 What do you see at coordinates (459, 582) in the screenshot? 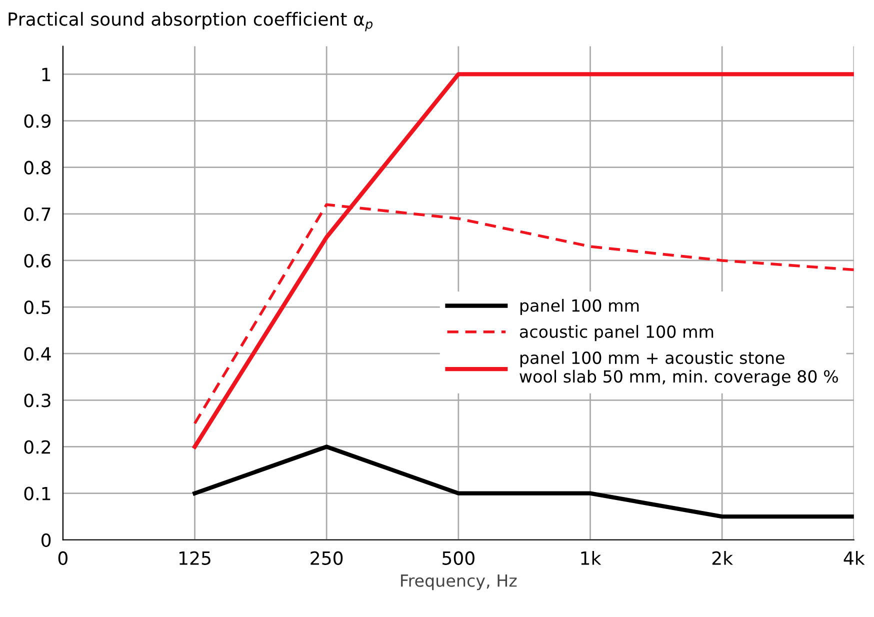
I see `x-axis-title: Frequency, Hz` at bounding box center [459, 582].